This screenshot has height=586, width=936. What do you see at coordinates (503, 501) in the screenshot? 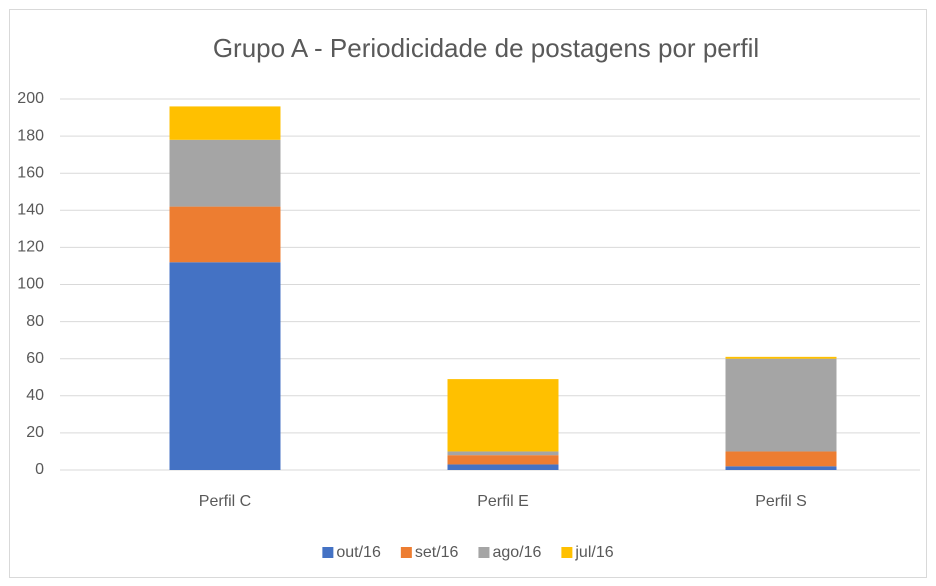
I see `x-tick-label: Perfil E` at bounding box center [503, 501].